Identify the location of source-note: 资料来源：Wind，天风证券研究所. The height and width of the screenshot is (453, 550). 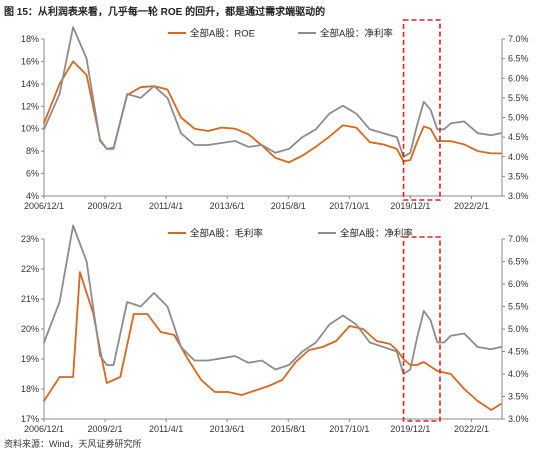
(73, 444).